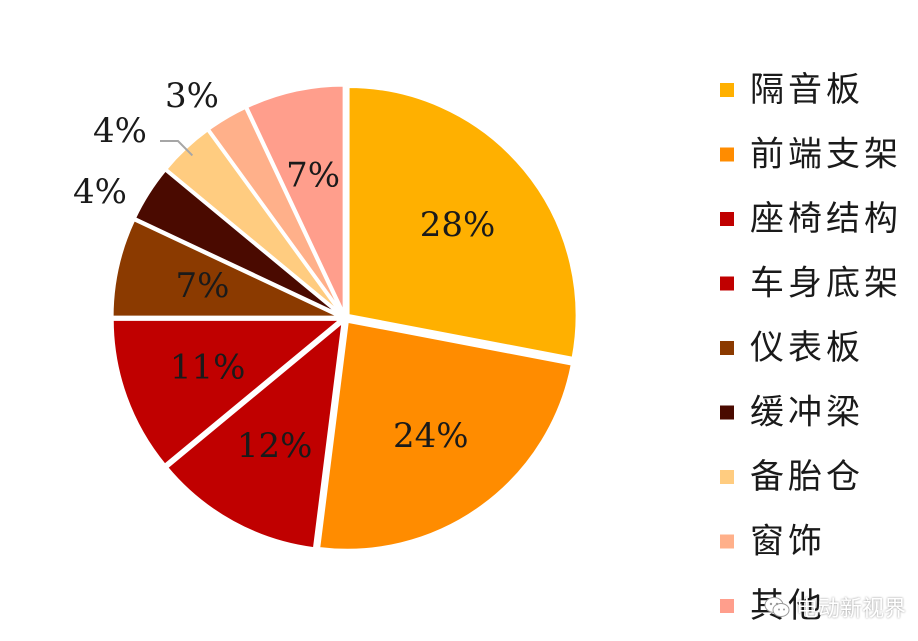 The height and width of the screenshot is (641, 918). I want to click on watermark-text: 电动新视界, so click(850, 609).